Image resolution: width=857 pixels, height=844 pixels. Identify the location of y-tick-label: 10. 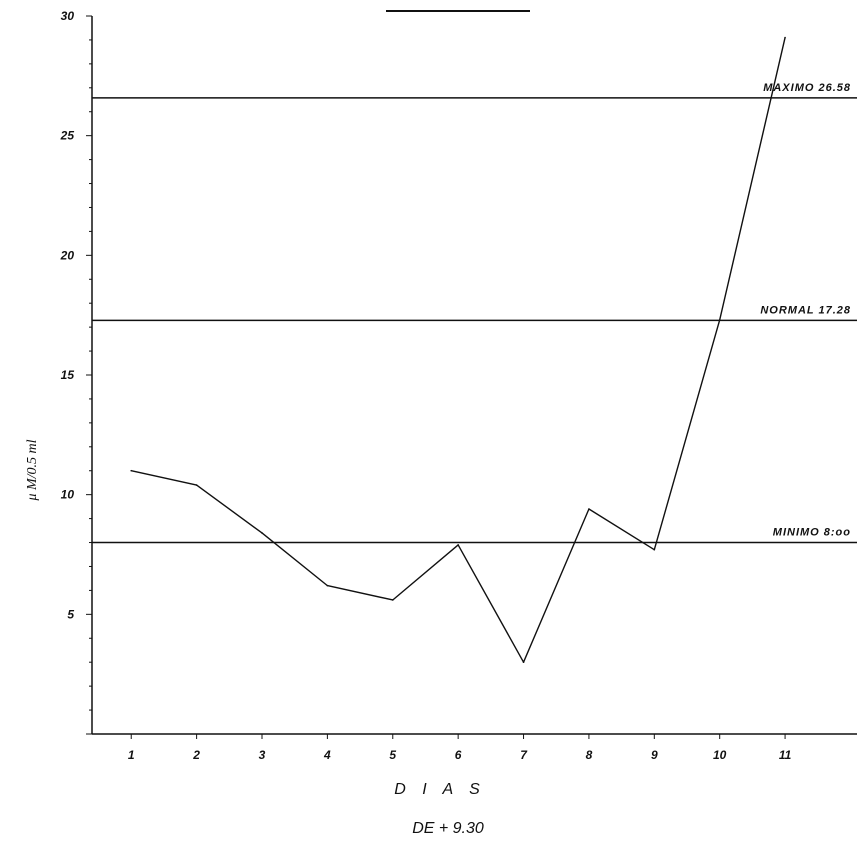
(68, 495).